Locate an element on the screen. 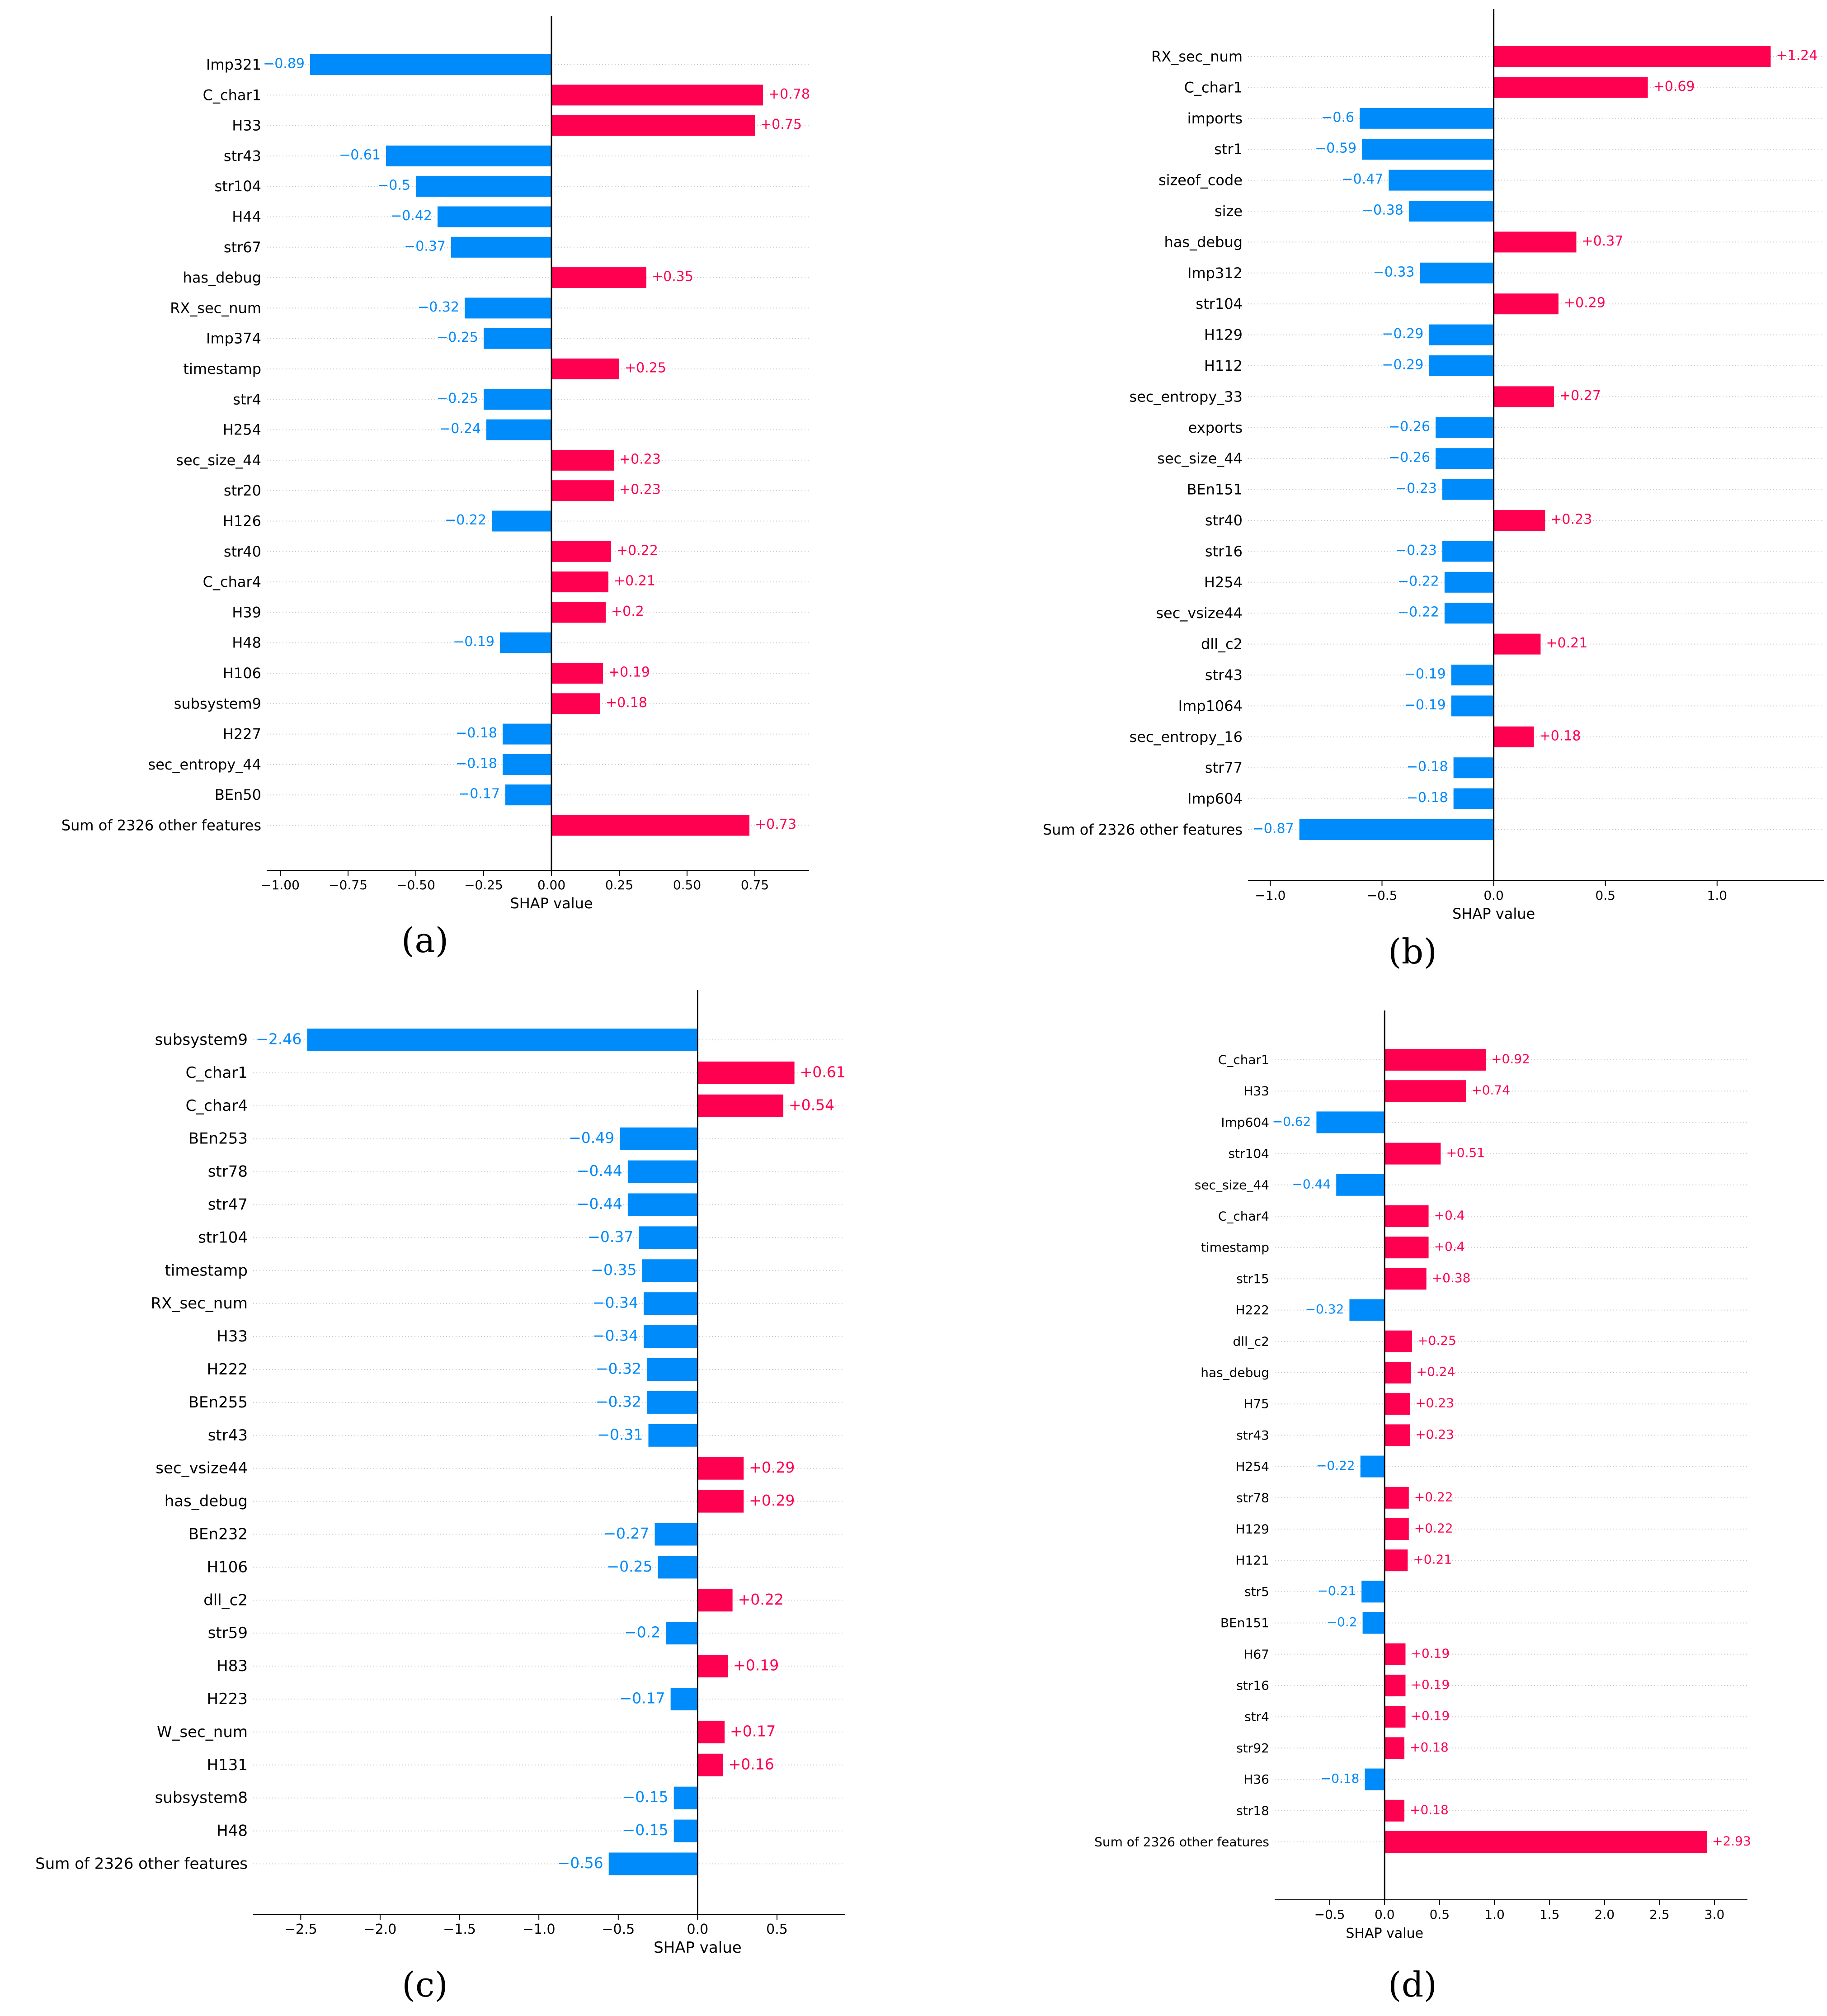  value-label: −0.47 is located at coordinates (1362, 179).